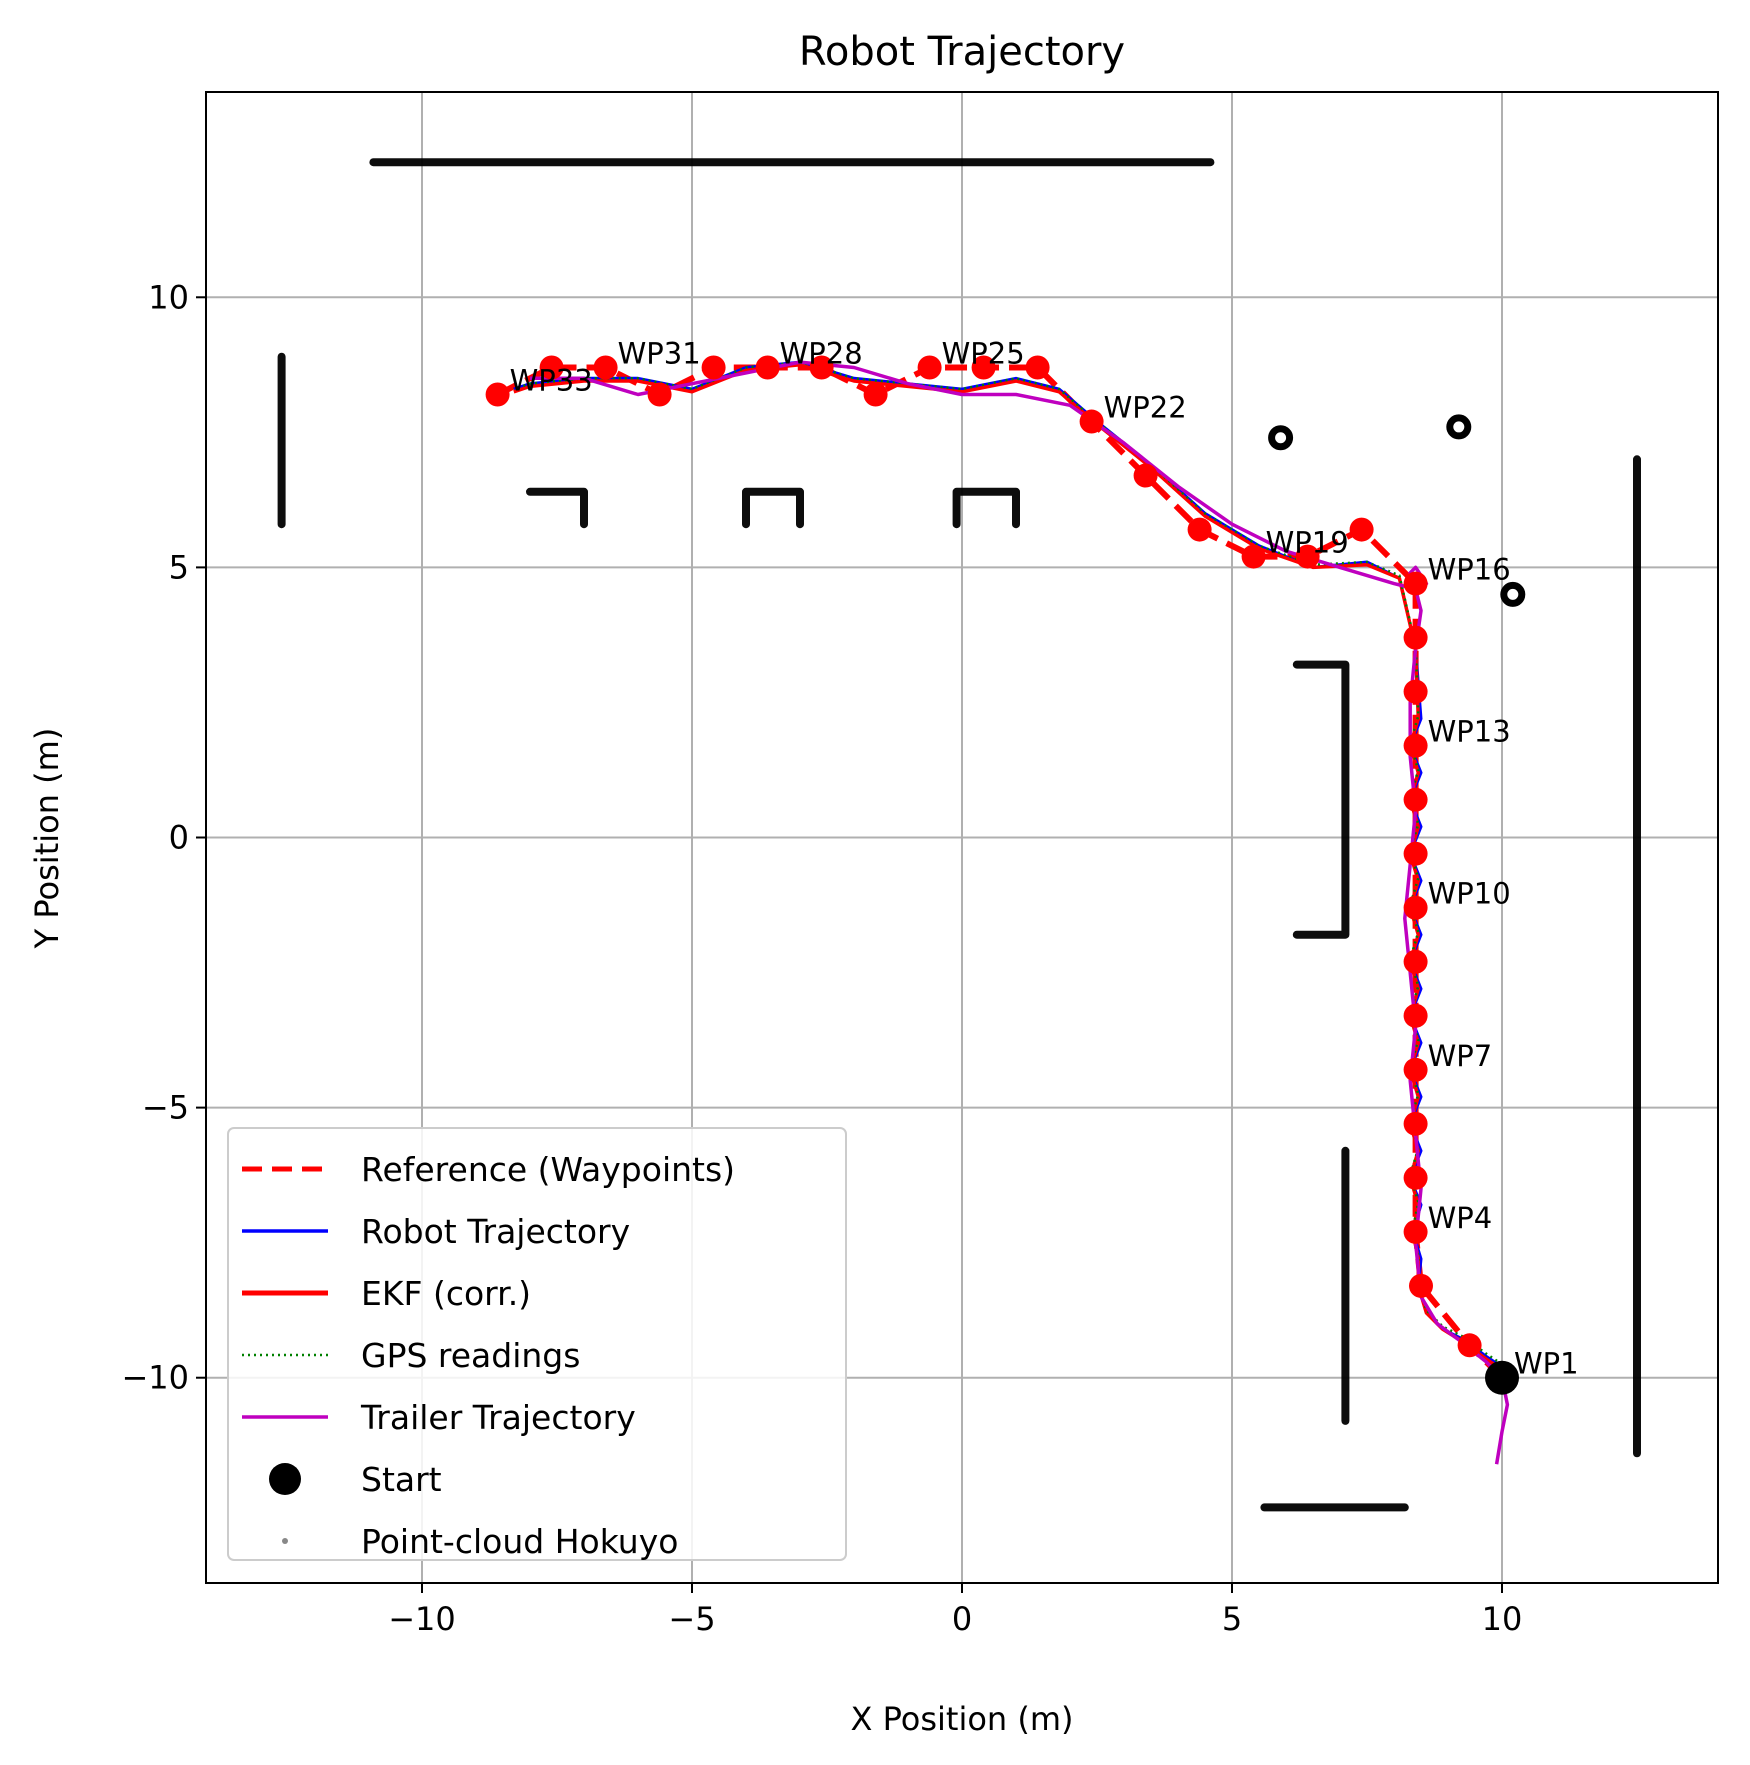 The image size is (1750, 1765). What do you see at coordinates (983, 354) in the screenshot?
I see `waypoint-label: WP25` at bounding box center [983, 354].